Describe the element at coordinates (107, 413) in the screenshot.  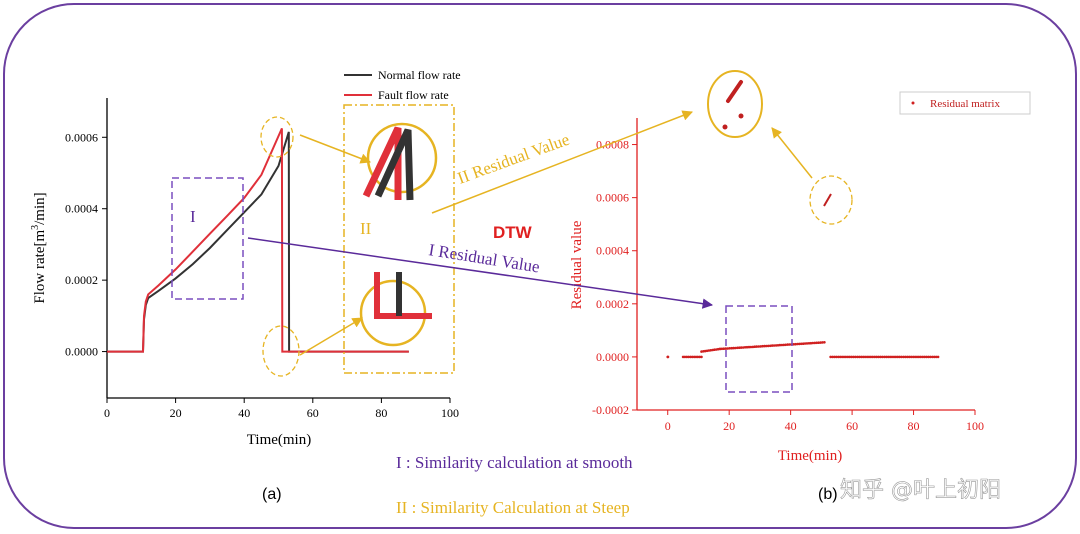
I see `chart-a-xtick-label: 0` at that location.